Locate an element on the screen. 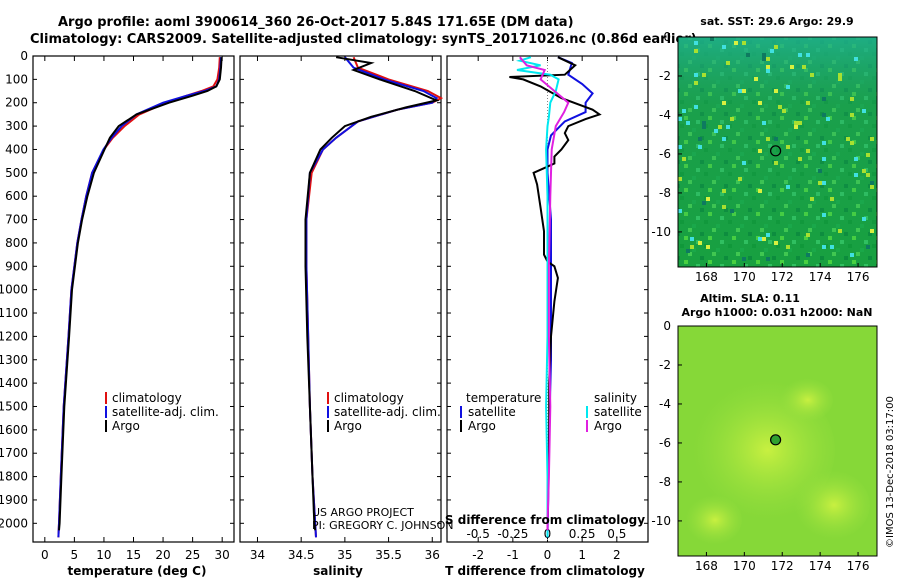 The image size is (900, 580). sst-map-frame is located at coordinates (777, 152).